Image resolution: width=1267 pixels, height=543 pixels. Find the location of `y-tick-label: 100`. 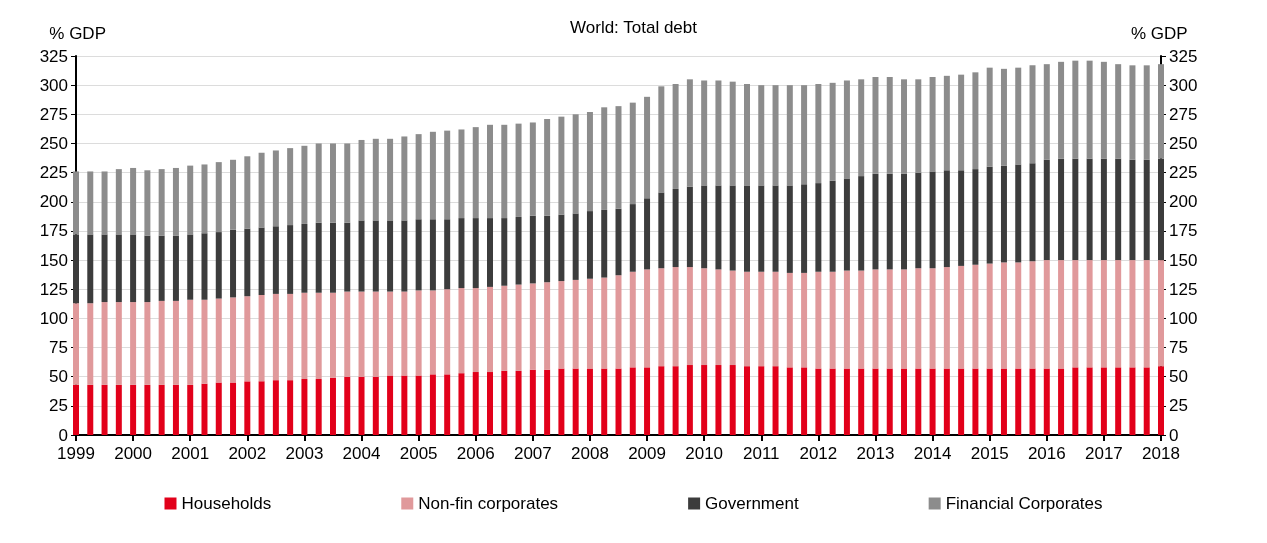

y-tick-label: 100 is located at coordinates (53, 318).